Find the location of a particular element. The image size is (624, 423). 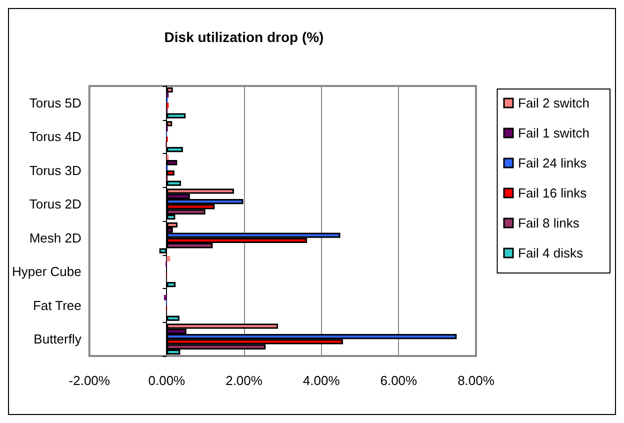

y-tick-label: Mesh 2D is located at coordinates (55, 238).